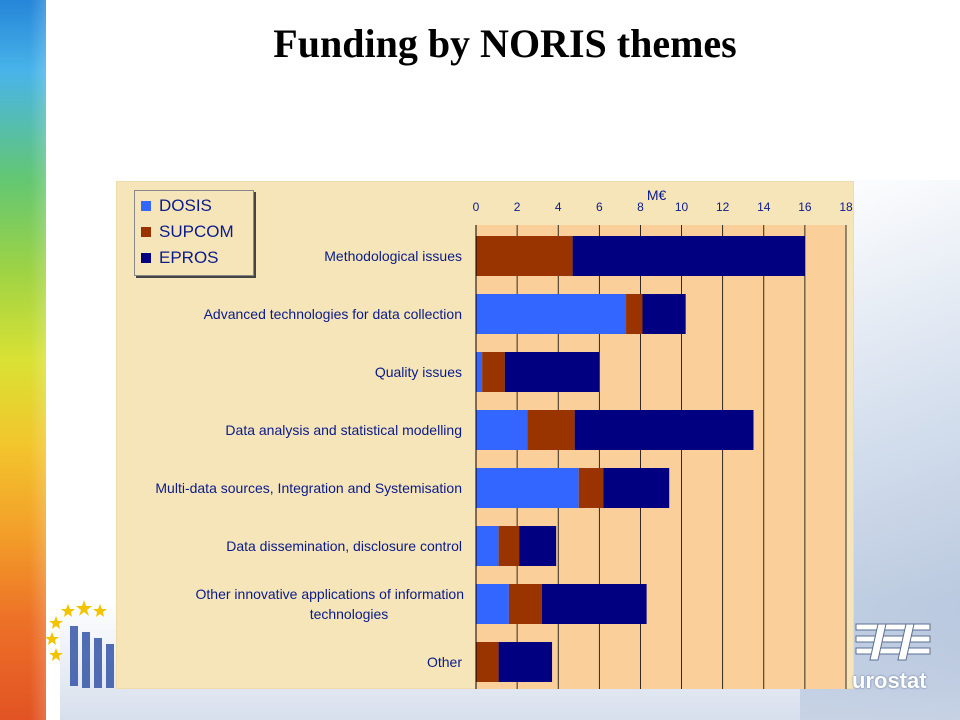 This screenshot has height=720, width=960. I want to click on x-tick-label: 0, so click(476, 207).